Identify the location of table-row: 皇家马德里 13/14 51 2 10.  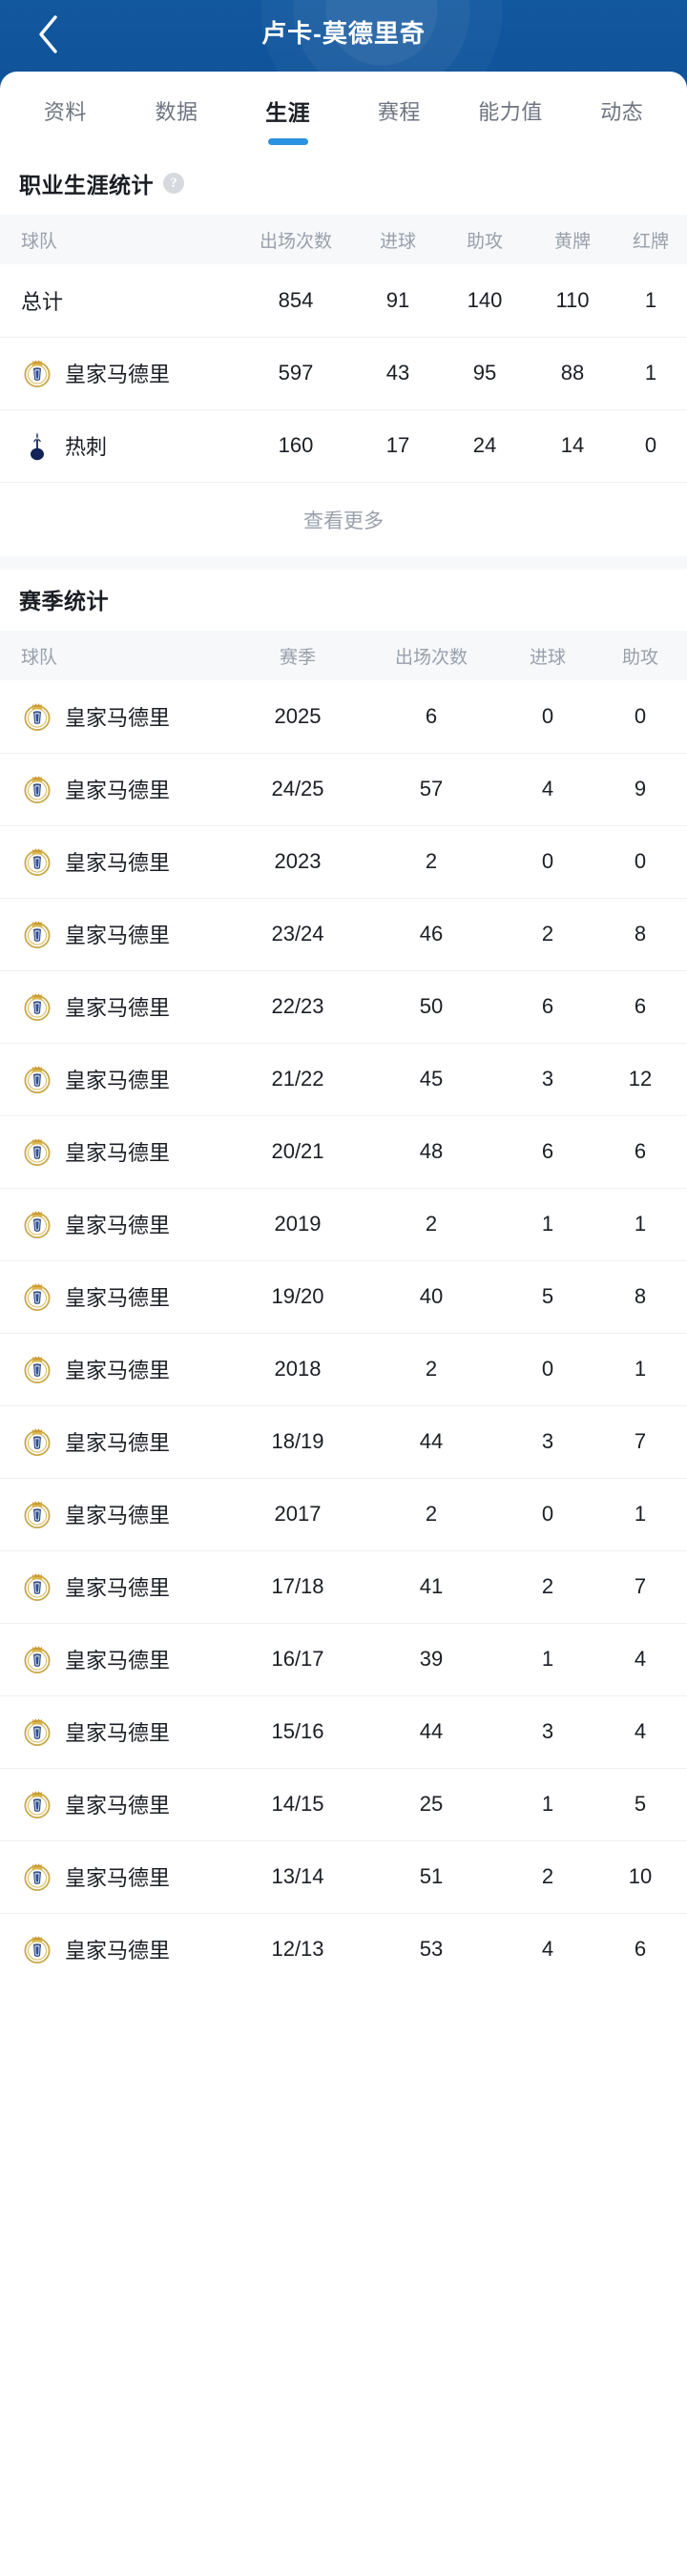
(343, 1876).